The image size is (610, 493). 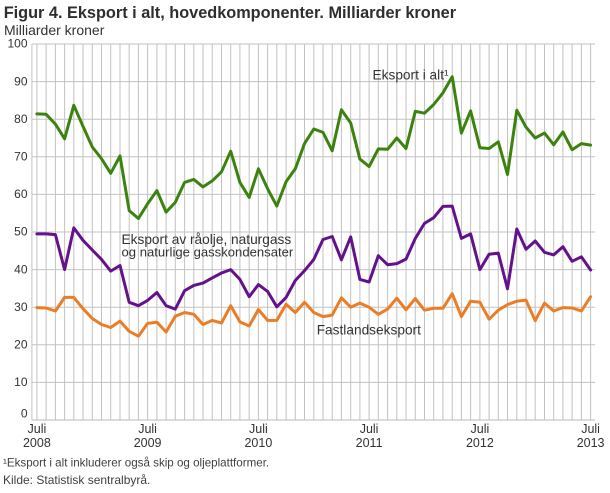 What do you see at coordinates (148, 443) in the screenshot?
I see `svg-text: 2009` at bounding box center [148, 443].